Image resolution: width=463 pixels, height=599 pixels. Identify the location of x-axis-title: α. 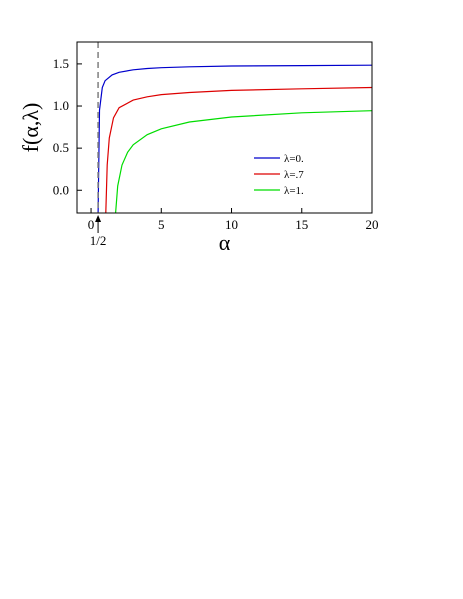
(225, 242).